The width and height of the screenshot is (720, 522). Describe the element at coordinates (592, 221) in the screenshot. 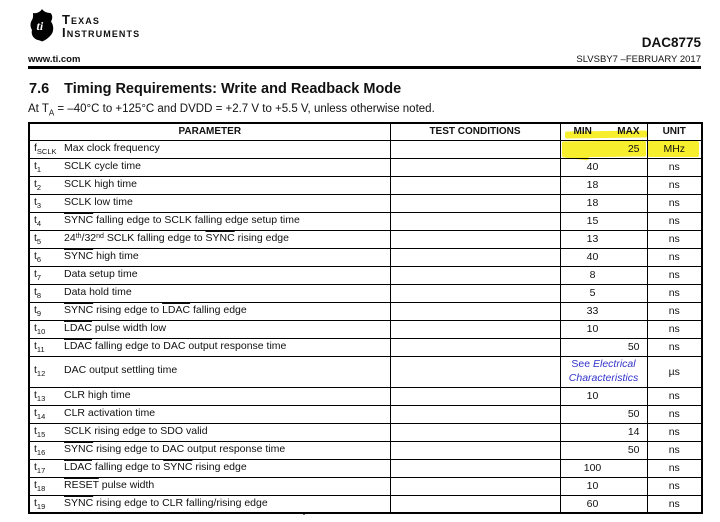

I see `min-value: 15` at that location.